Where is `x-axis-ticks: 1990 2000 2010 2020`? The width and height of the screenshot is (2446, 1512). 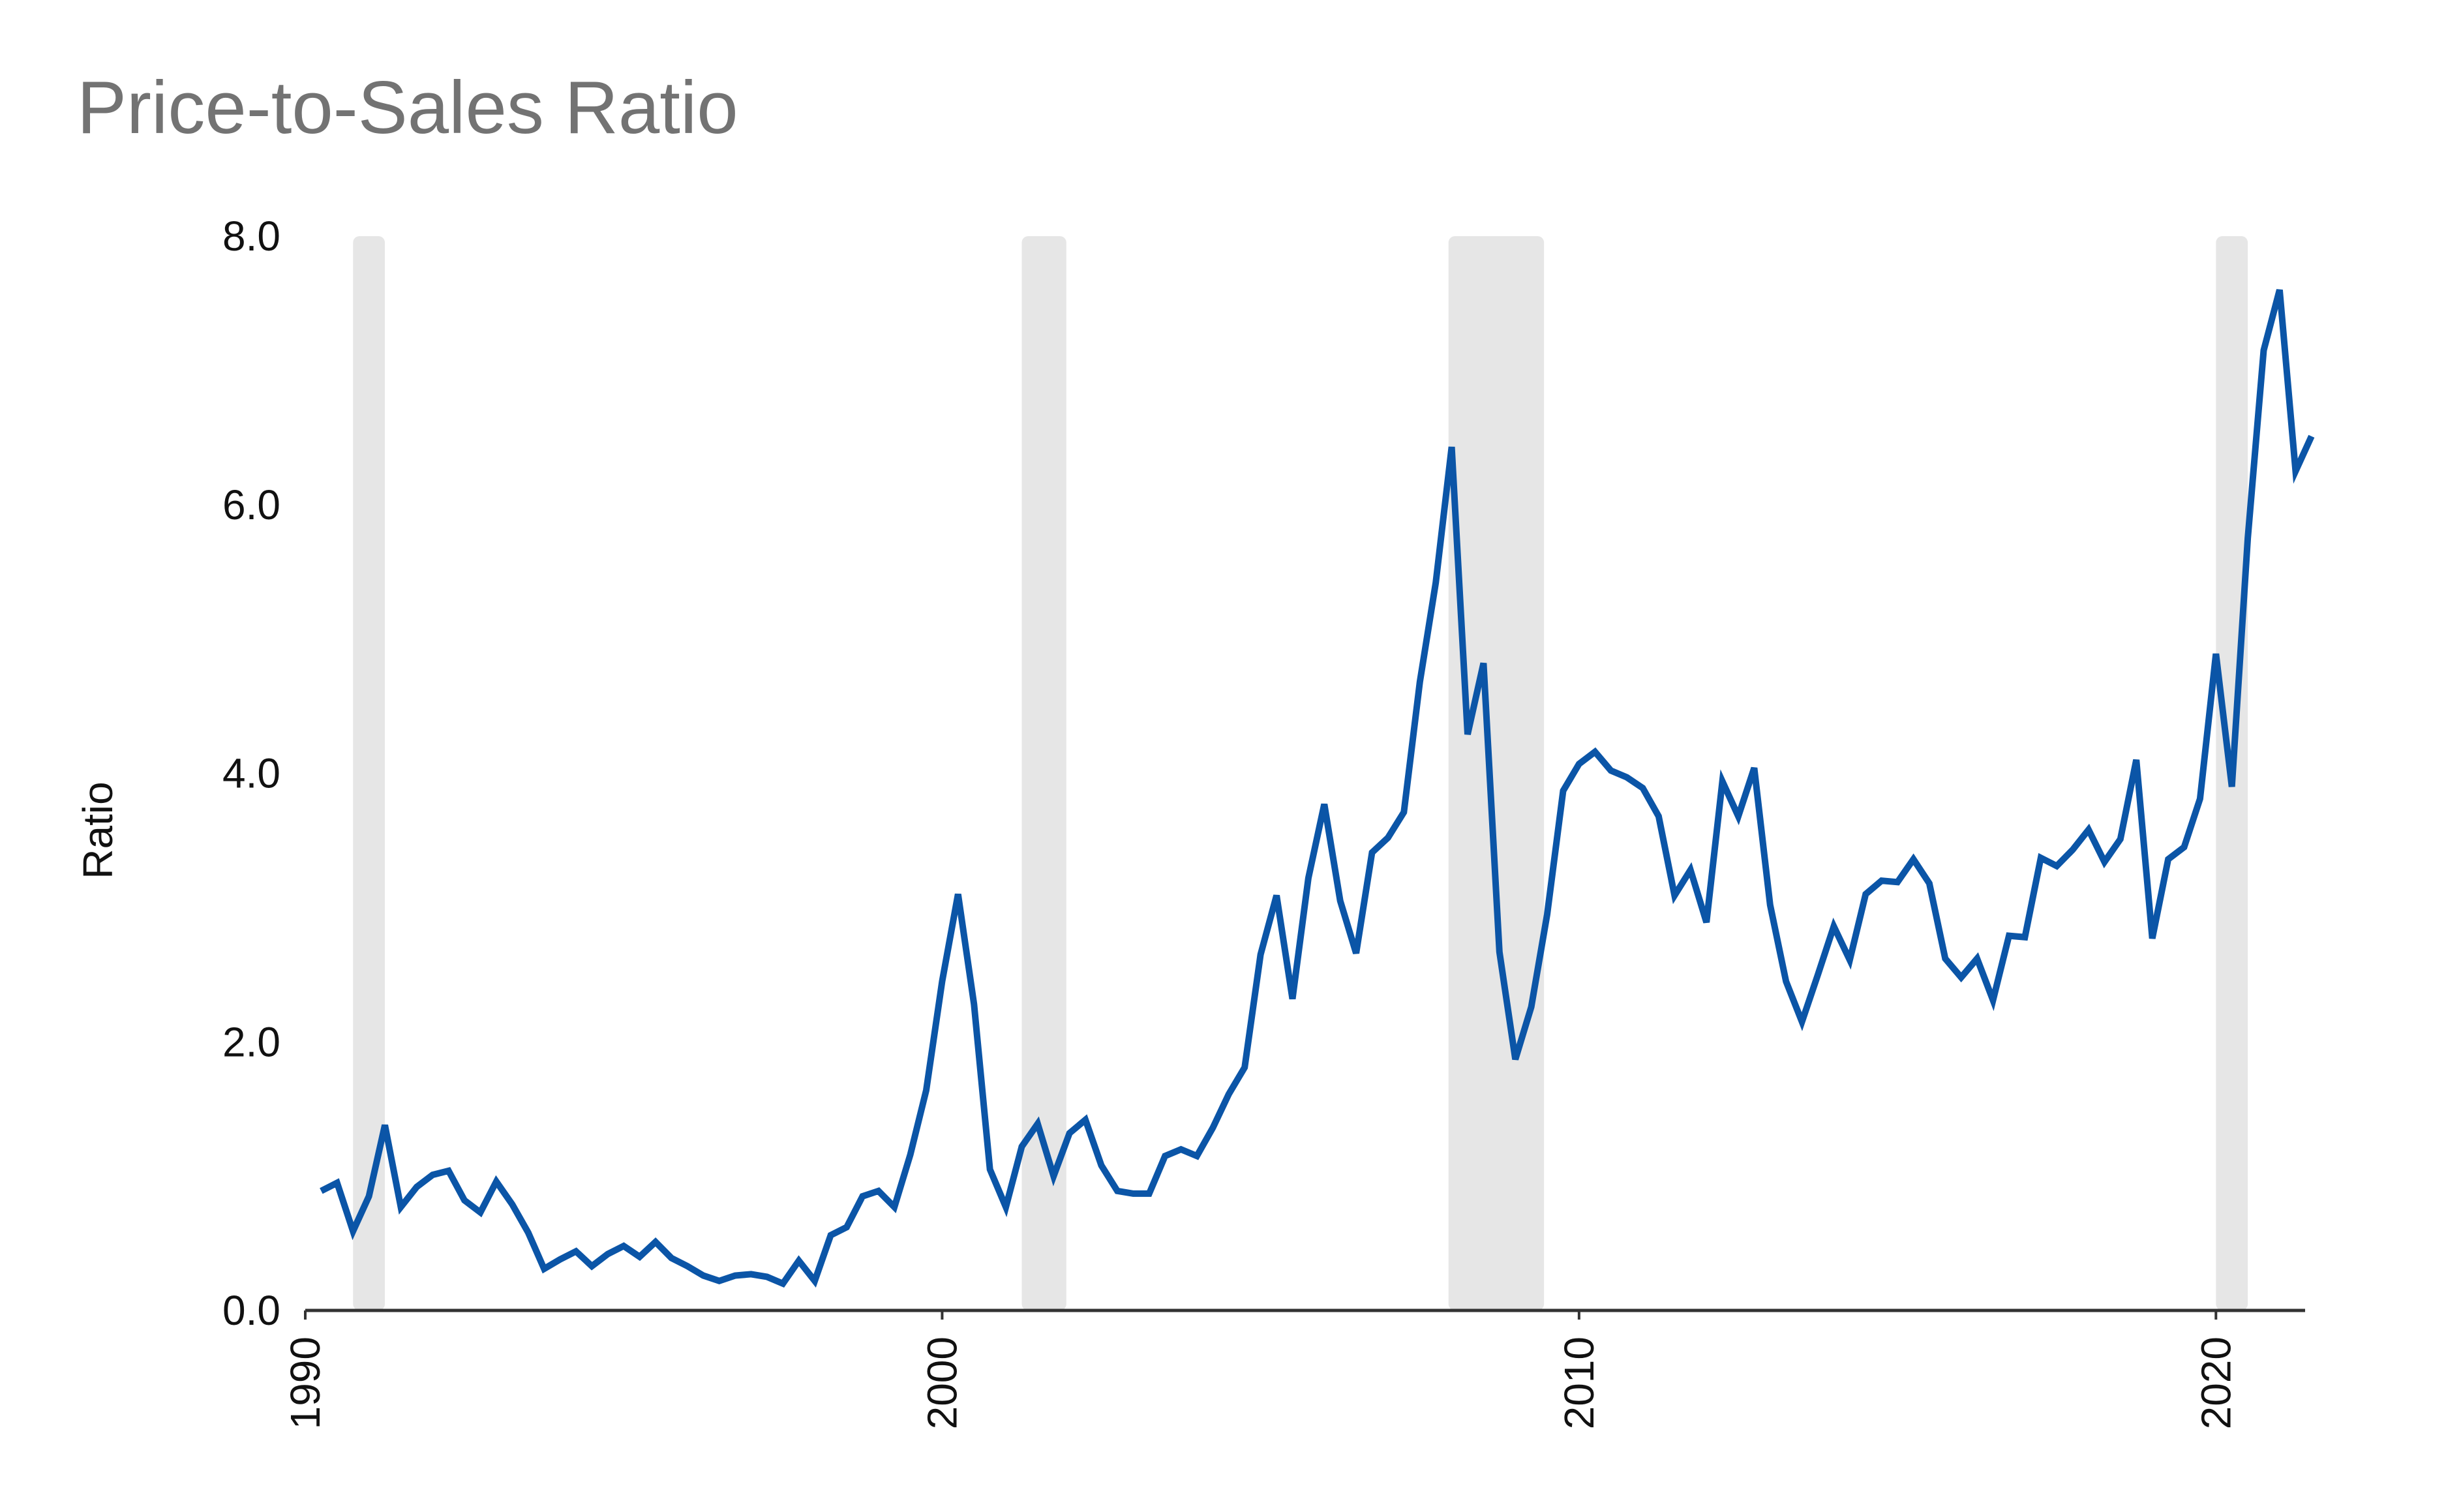
x-axis-ticks: 1990 2000 2010 2020 is located at coordinates (1261, 1369).